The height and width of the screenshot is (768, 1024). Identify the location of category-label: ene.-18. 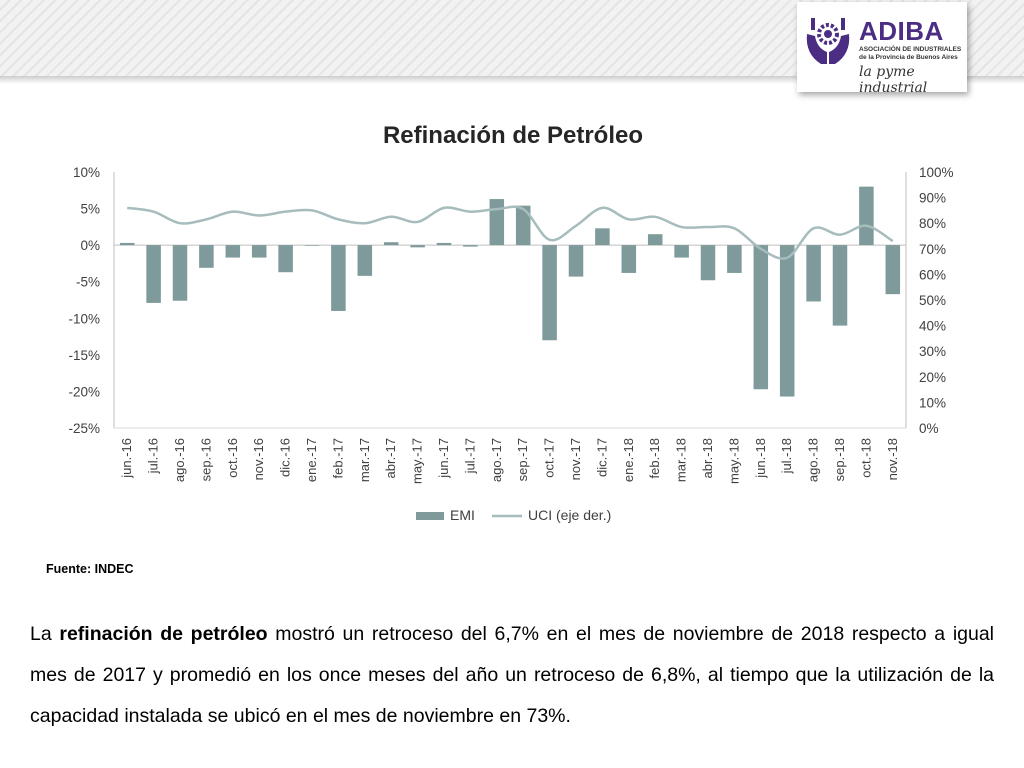
(628, 460).